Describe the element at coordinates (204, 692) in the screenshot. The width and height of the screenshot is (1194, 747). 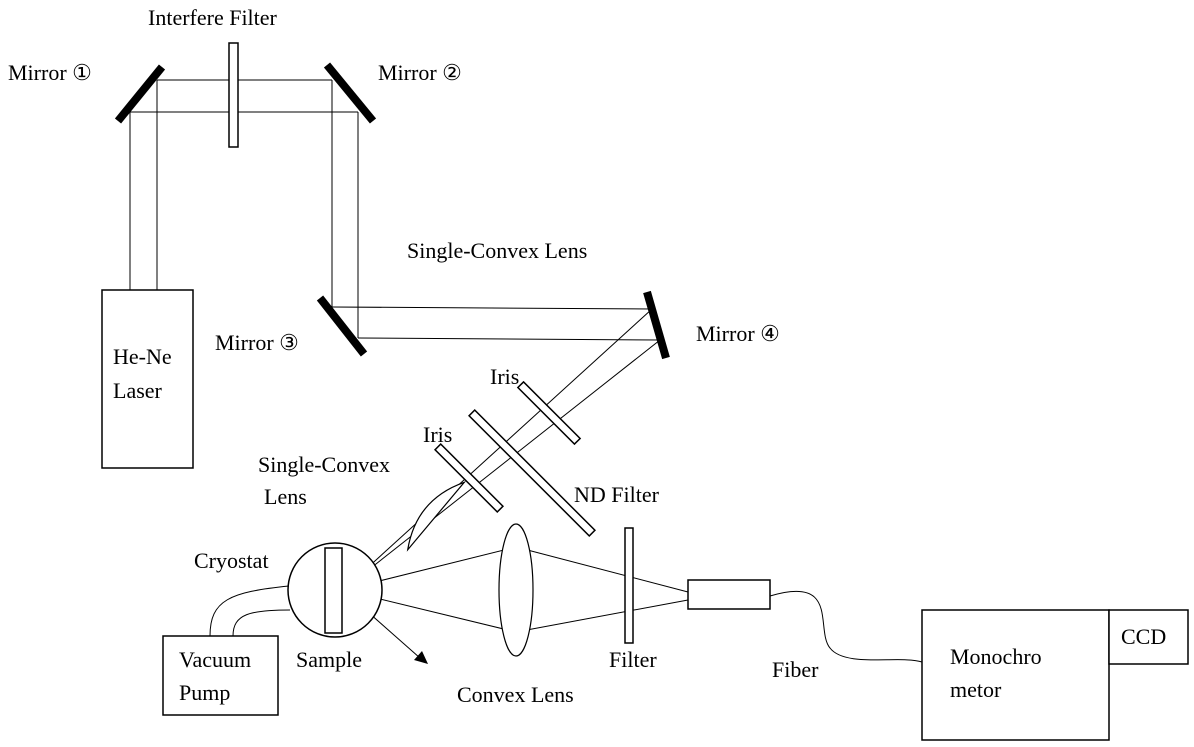
I see `label-vacuum-pump-line2: Pump` at that location.